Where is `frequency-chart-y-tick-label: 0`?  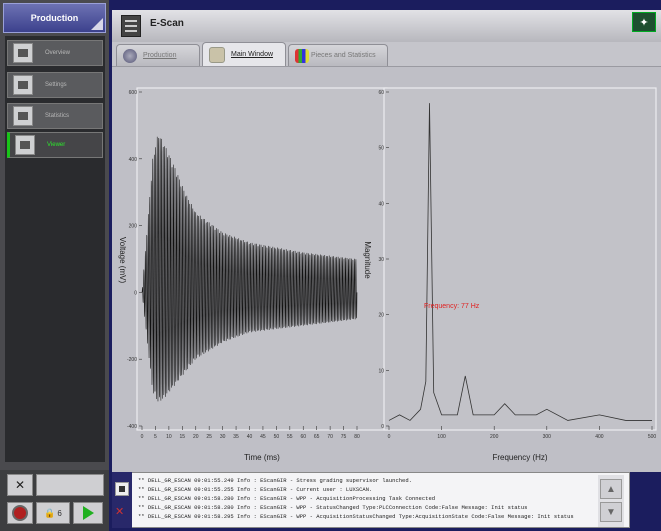
frequency-chart-y-tick-label: 0 is located at coordinates (382, 427).